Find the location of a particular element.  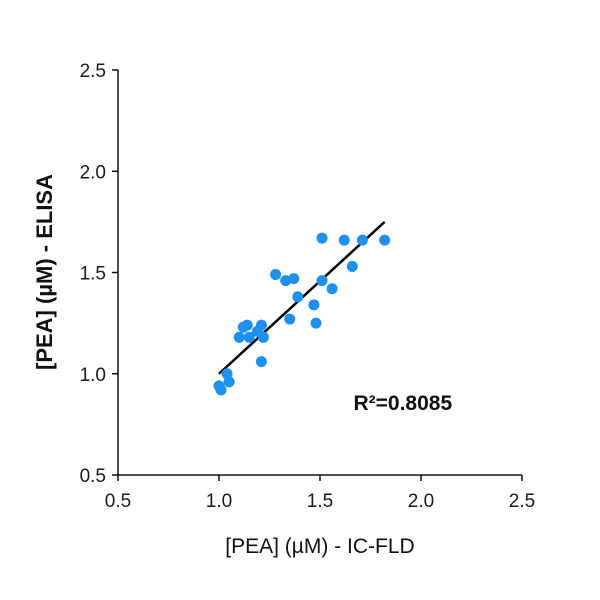

y-tick-label: 0.5 is located at coordinates (93, 476).